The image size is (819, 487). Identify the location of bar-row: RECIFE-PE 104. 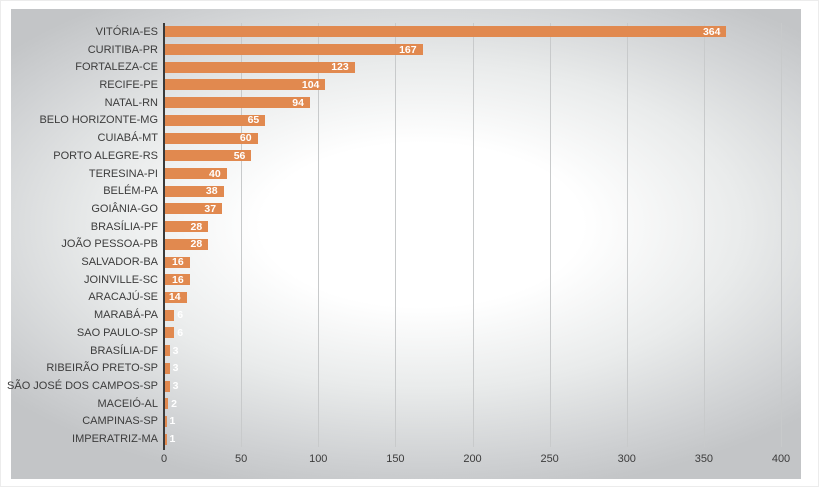
(406, 85).